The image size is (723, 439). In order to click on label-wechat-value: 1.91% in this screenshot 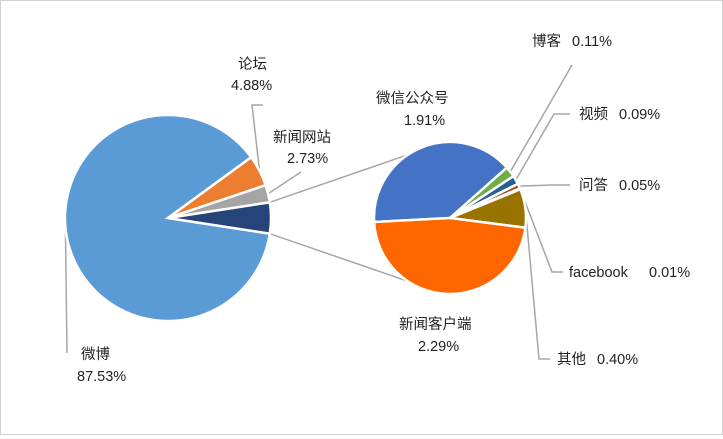, I will do `click(424, 121)`.